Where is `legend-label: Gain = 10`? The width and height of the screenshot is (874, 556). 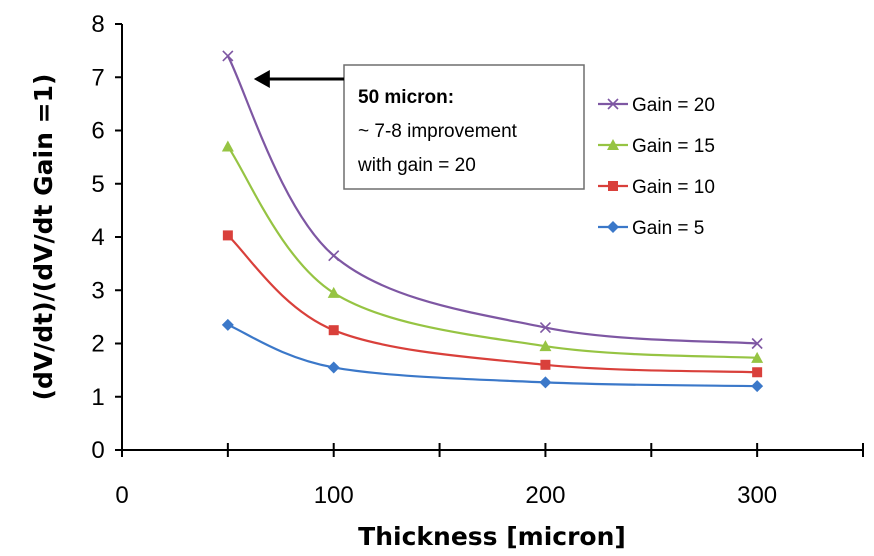
legend-label: Gain = 10 is located at coordinates (673, 187).